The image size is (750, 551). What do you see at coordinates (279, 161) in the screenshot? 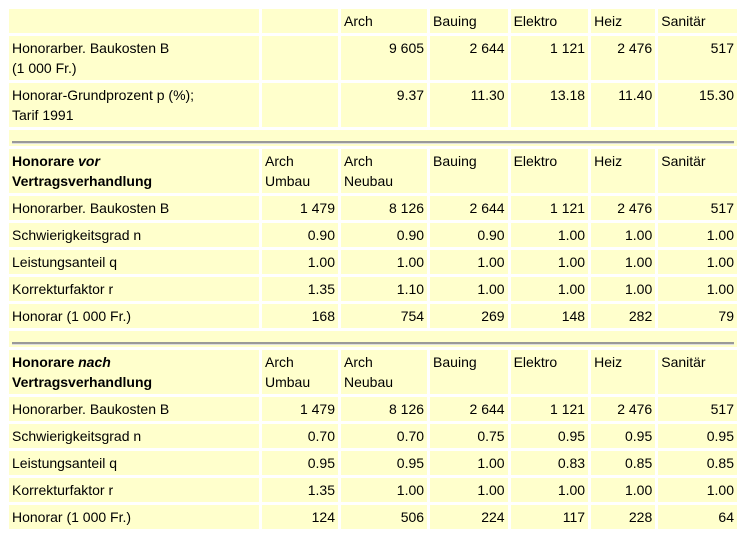
I see `text: Arch` at bounding box center [279, 161].